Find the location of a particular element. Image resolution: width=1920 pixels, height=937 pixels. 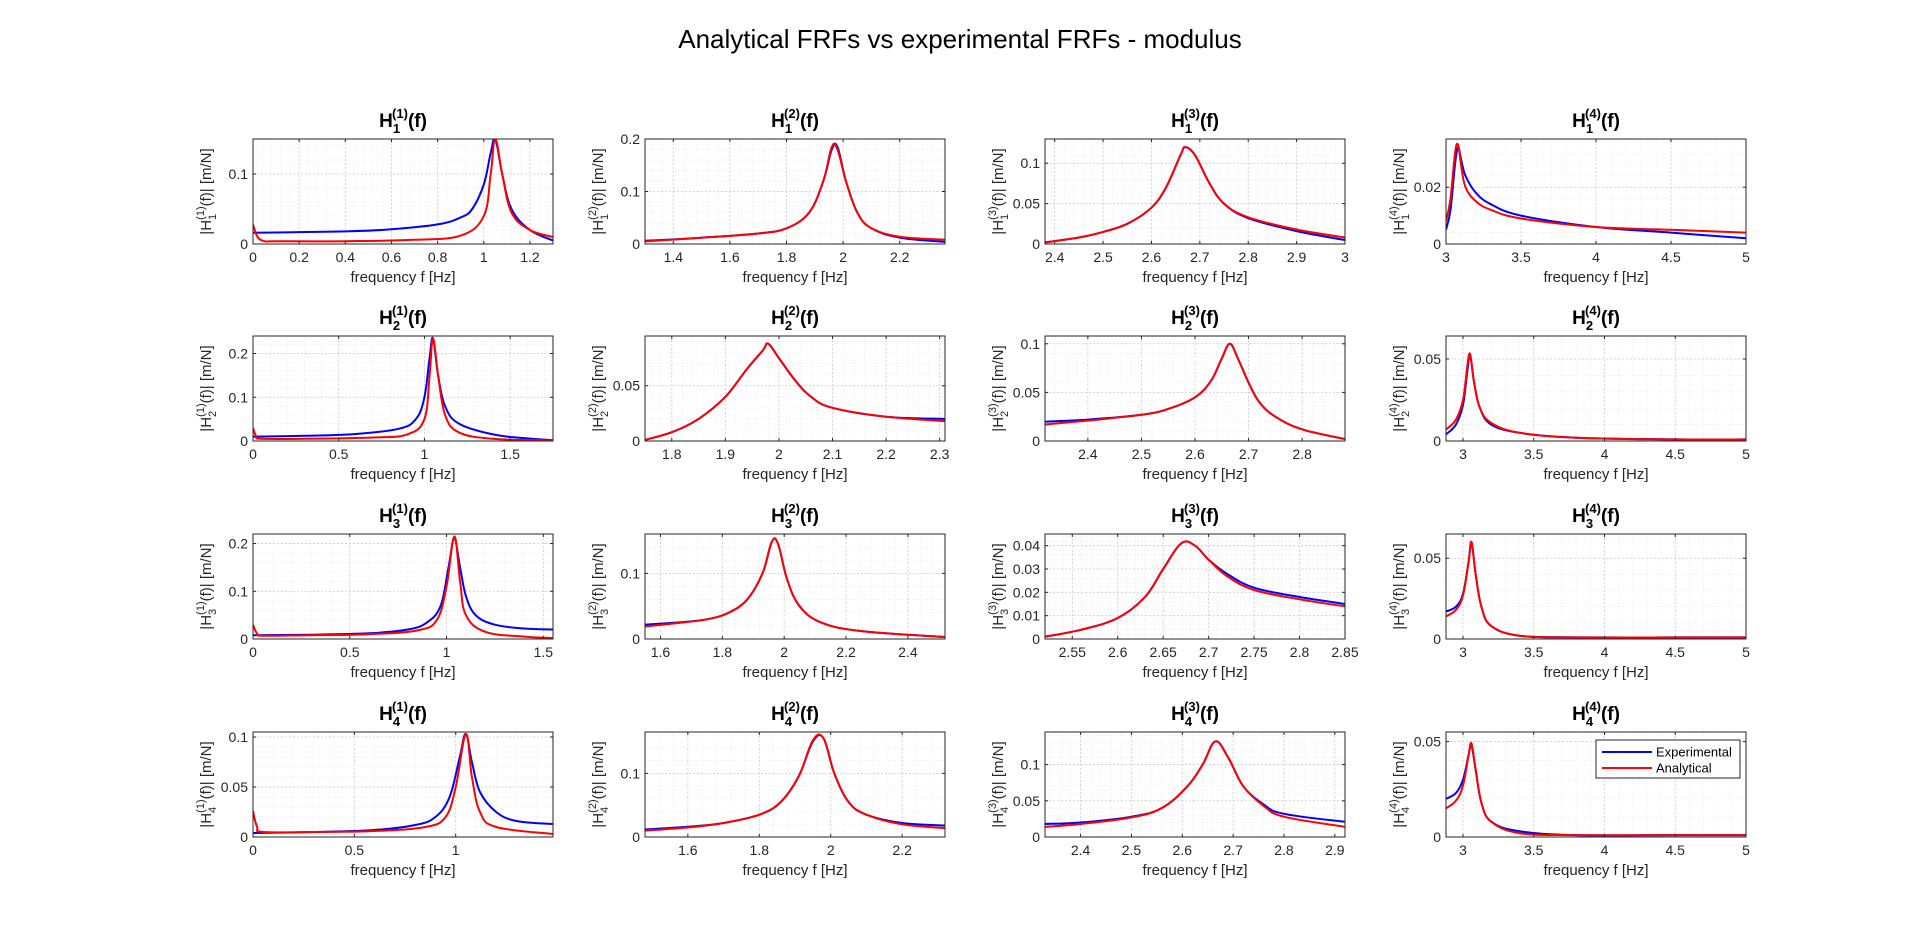

subplot-title: H4(2)(f) is located at coordinates (795, 714).